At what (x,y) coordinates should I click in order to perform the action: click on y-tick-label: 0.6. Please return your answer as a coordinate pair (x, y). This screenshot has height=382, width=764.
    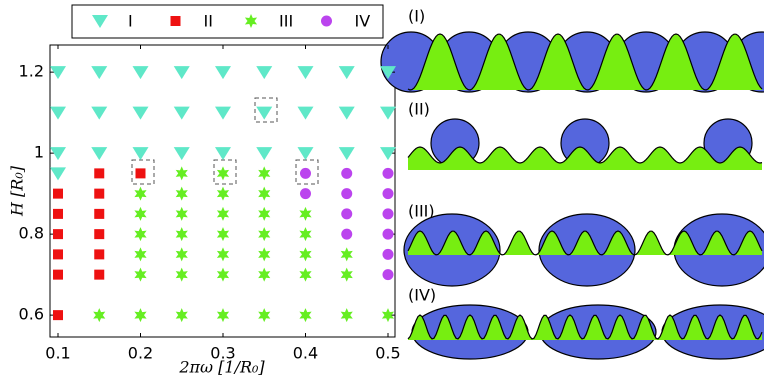
    Looking at the image, I should click on (31, 314).